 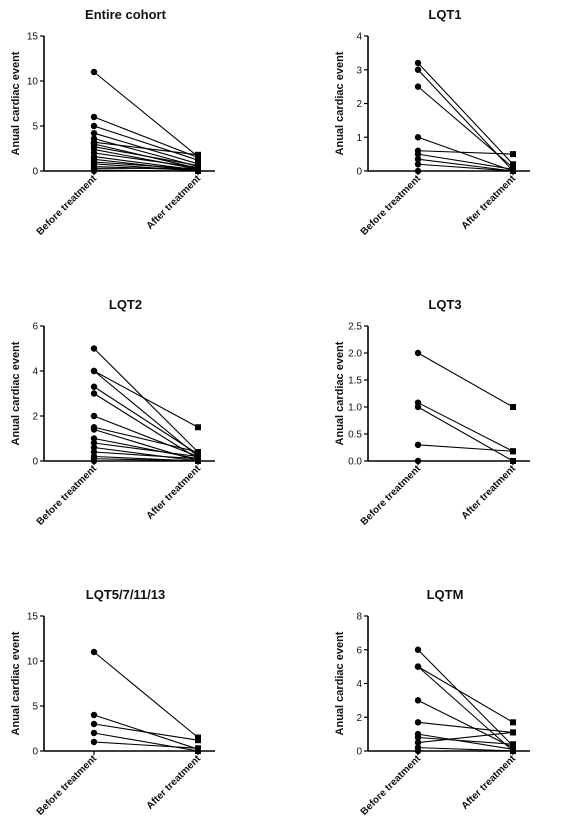 I want to click on panel-title: Entire cohort, so click(x=126, y=14).